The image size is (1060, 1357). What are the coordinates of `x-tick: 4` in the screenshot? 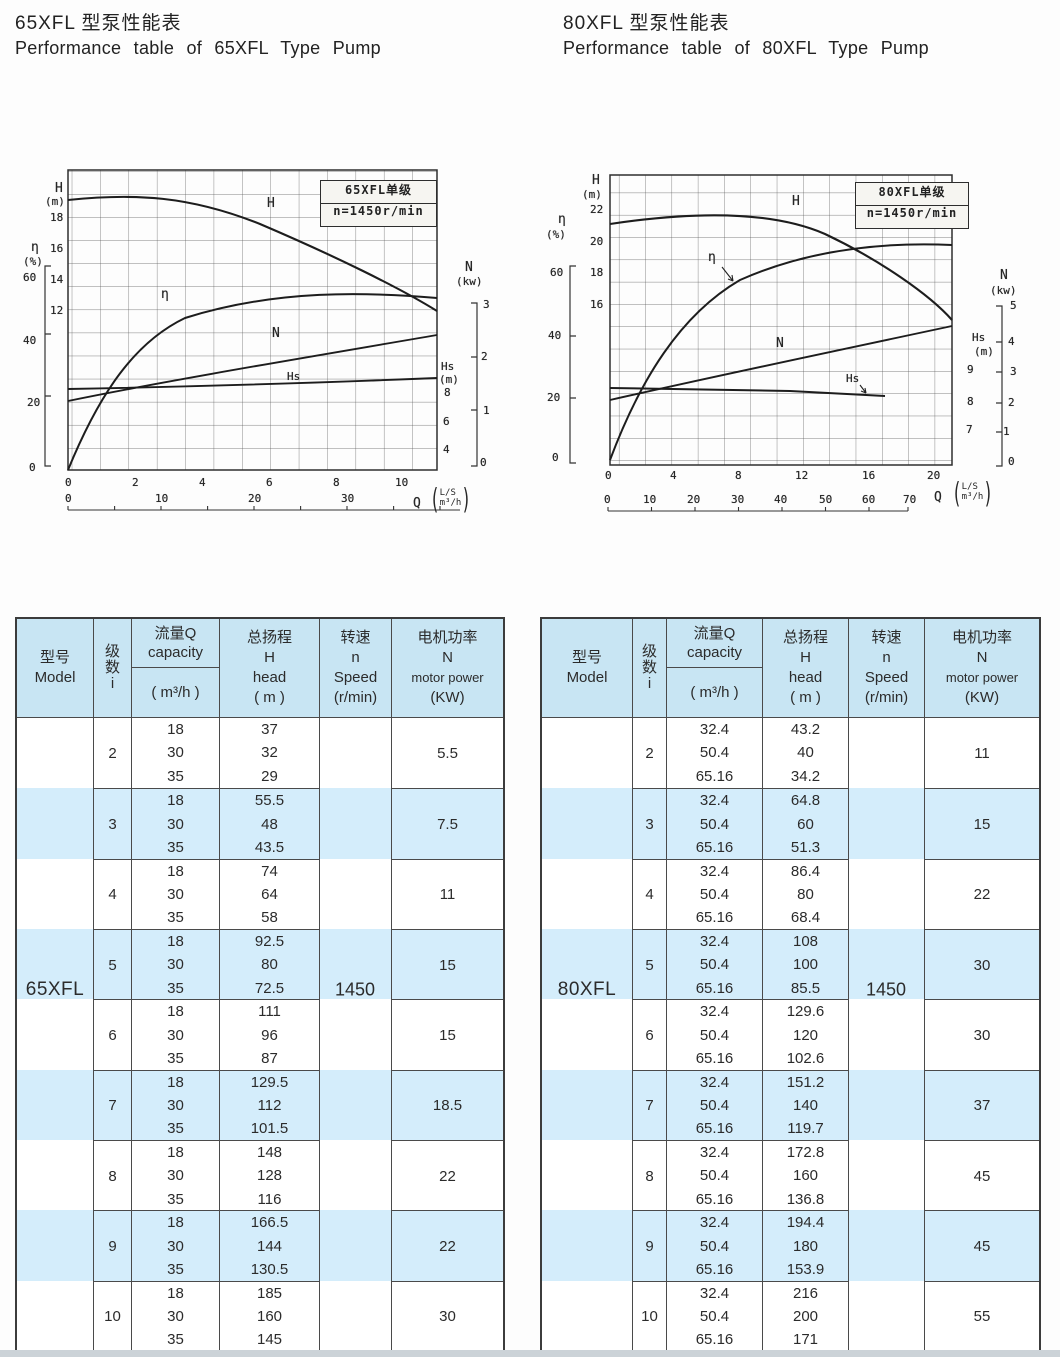 It's located at (673, 475).